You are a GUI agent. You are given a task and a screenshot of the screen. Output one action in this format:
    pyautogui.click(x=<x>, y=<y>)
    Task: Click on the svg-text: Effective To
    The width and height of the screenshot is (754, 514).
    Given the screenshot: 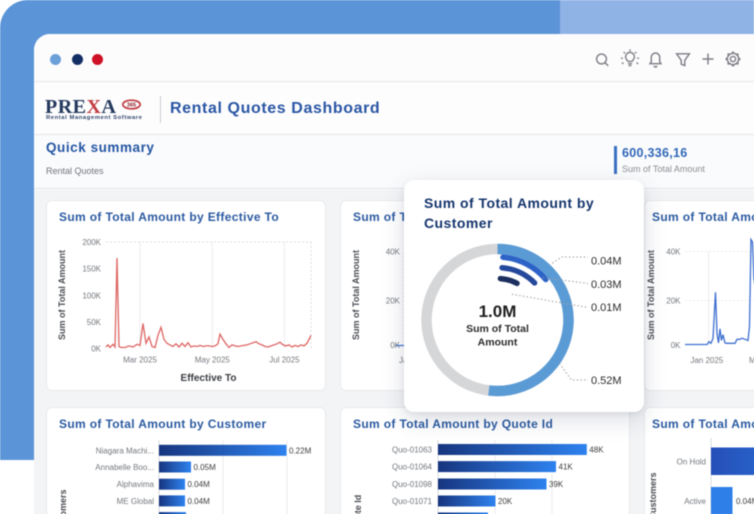 What is the action you would take?
    pyautogui.click(x=209, y=378)
    